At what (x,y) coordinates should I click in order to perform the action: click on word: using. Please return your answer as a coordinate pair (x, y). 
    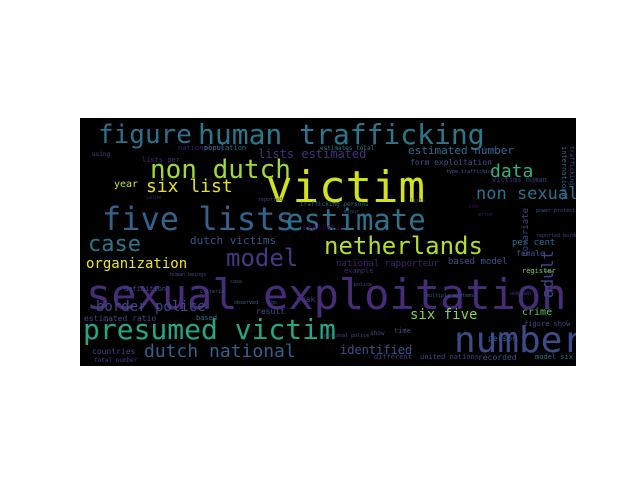
    Looking at the image, I should click on (101, 154).